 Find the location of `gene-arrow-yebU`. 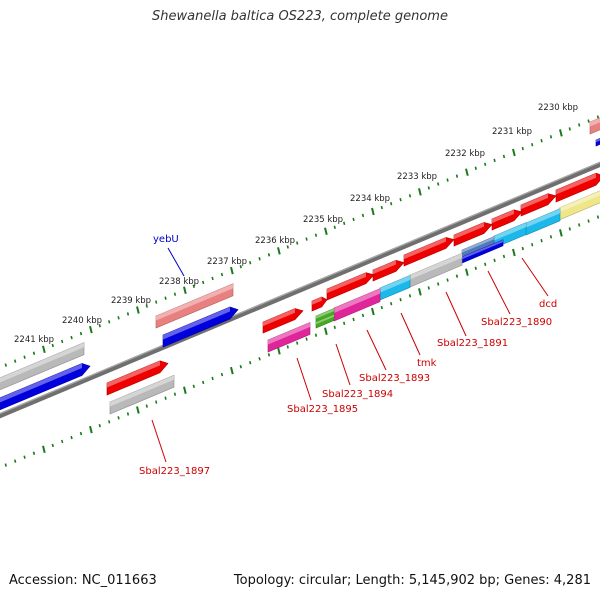

gene-arrow-yebU is located at coordinates (200, 327).